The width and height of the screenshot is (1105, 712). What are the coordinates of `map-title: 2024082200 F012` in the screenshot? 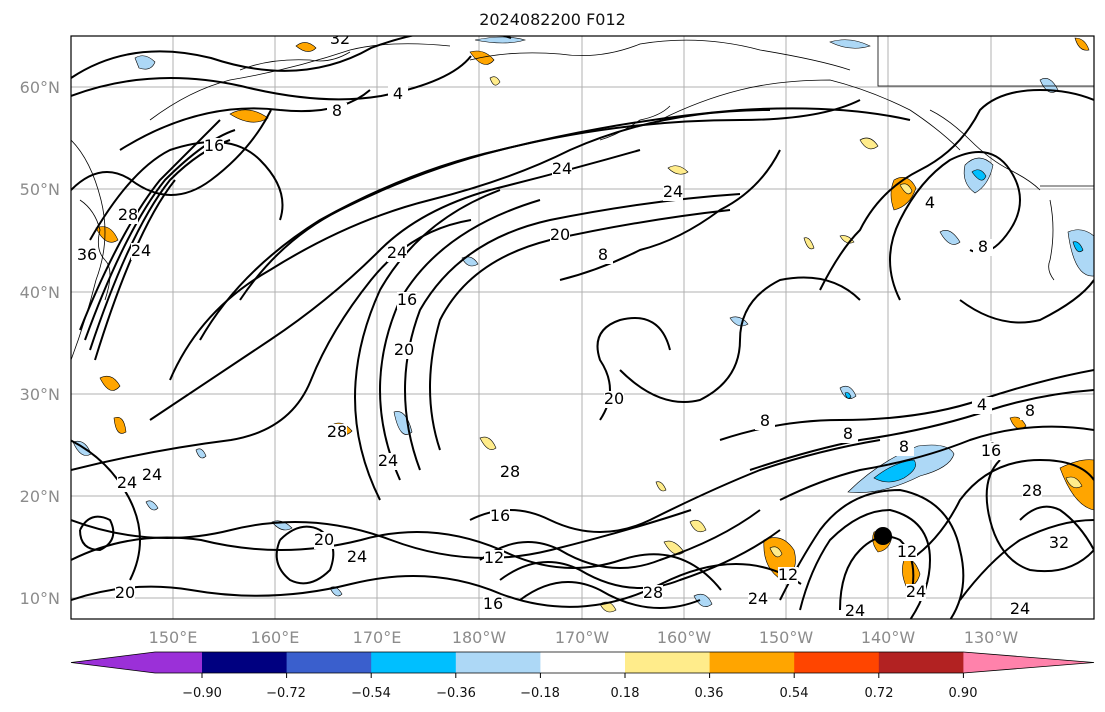 It's located at (552, 19).